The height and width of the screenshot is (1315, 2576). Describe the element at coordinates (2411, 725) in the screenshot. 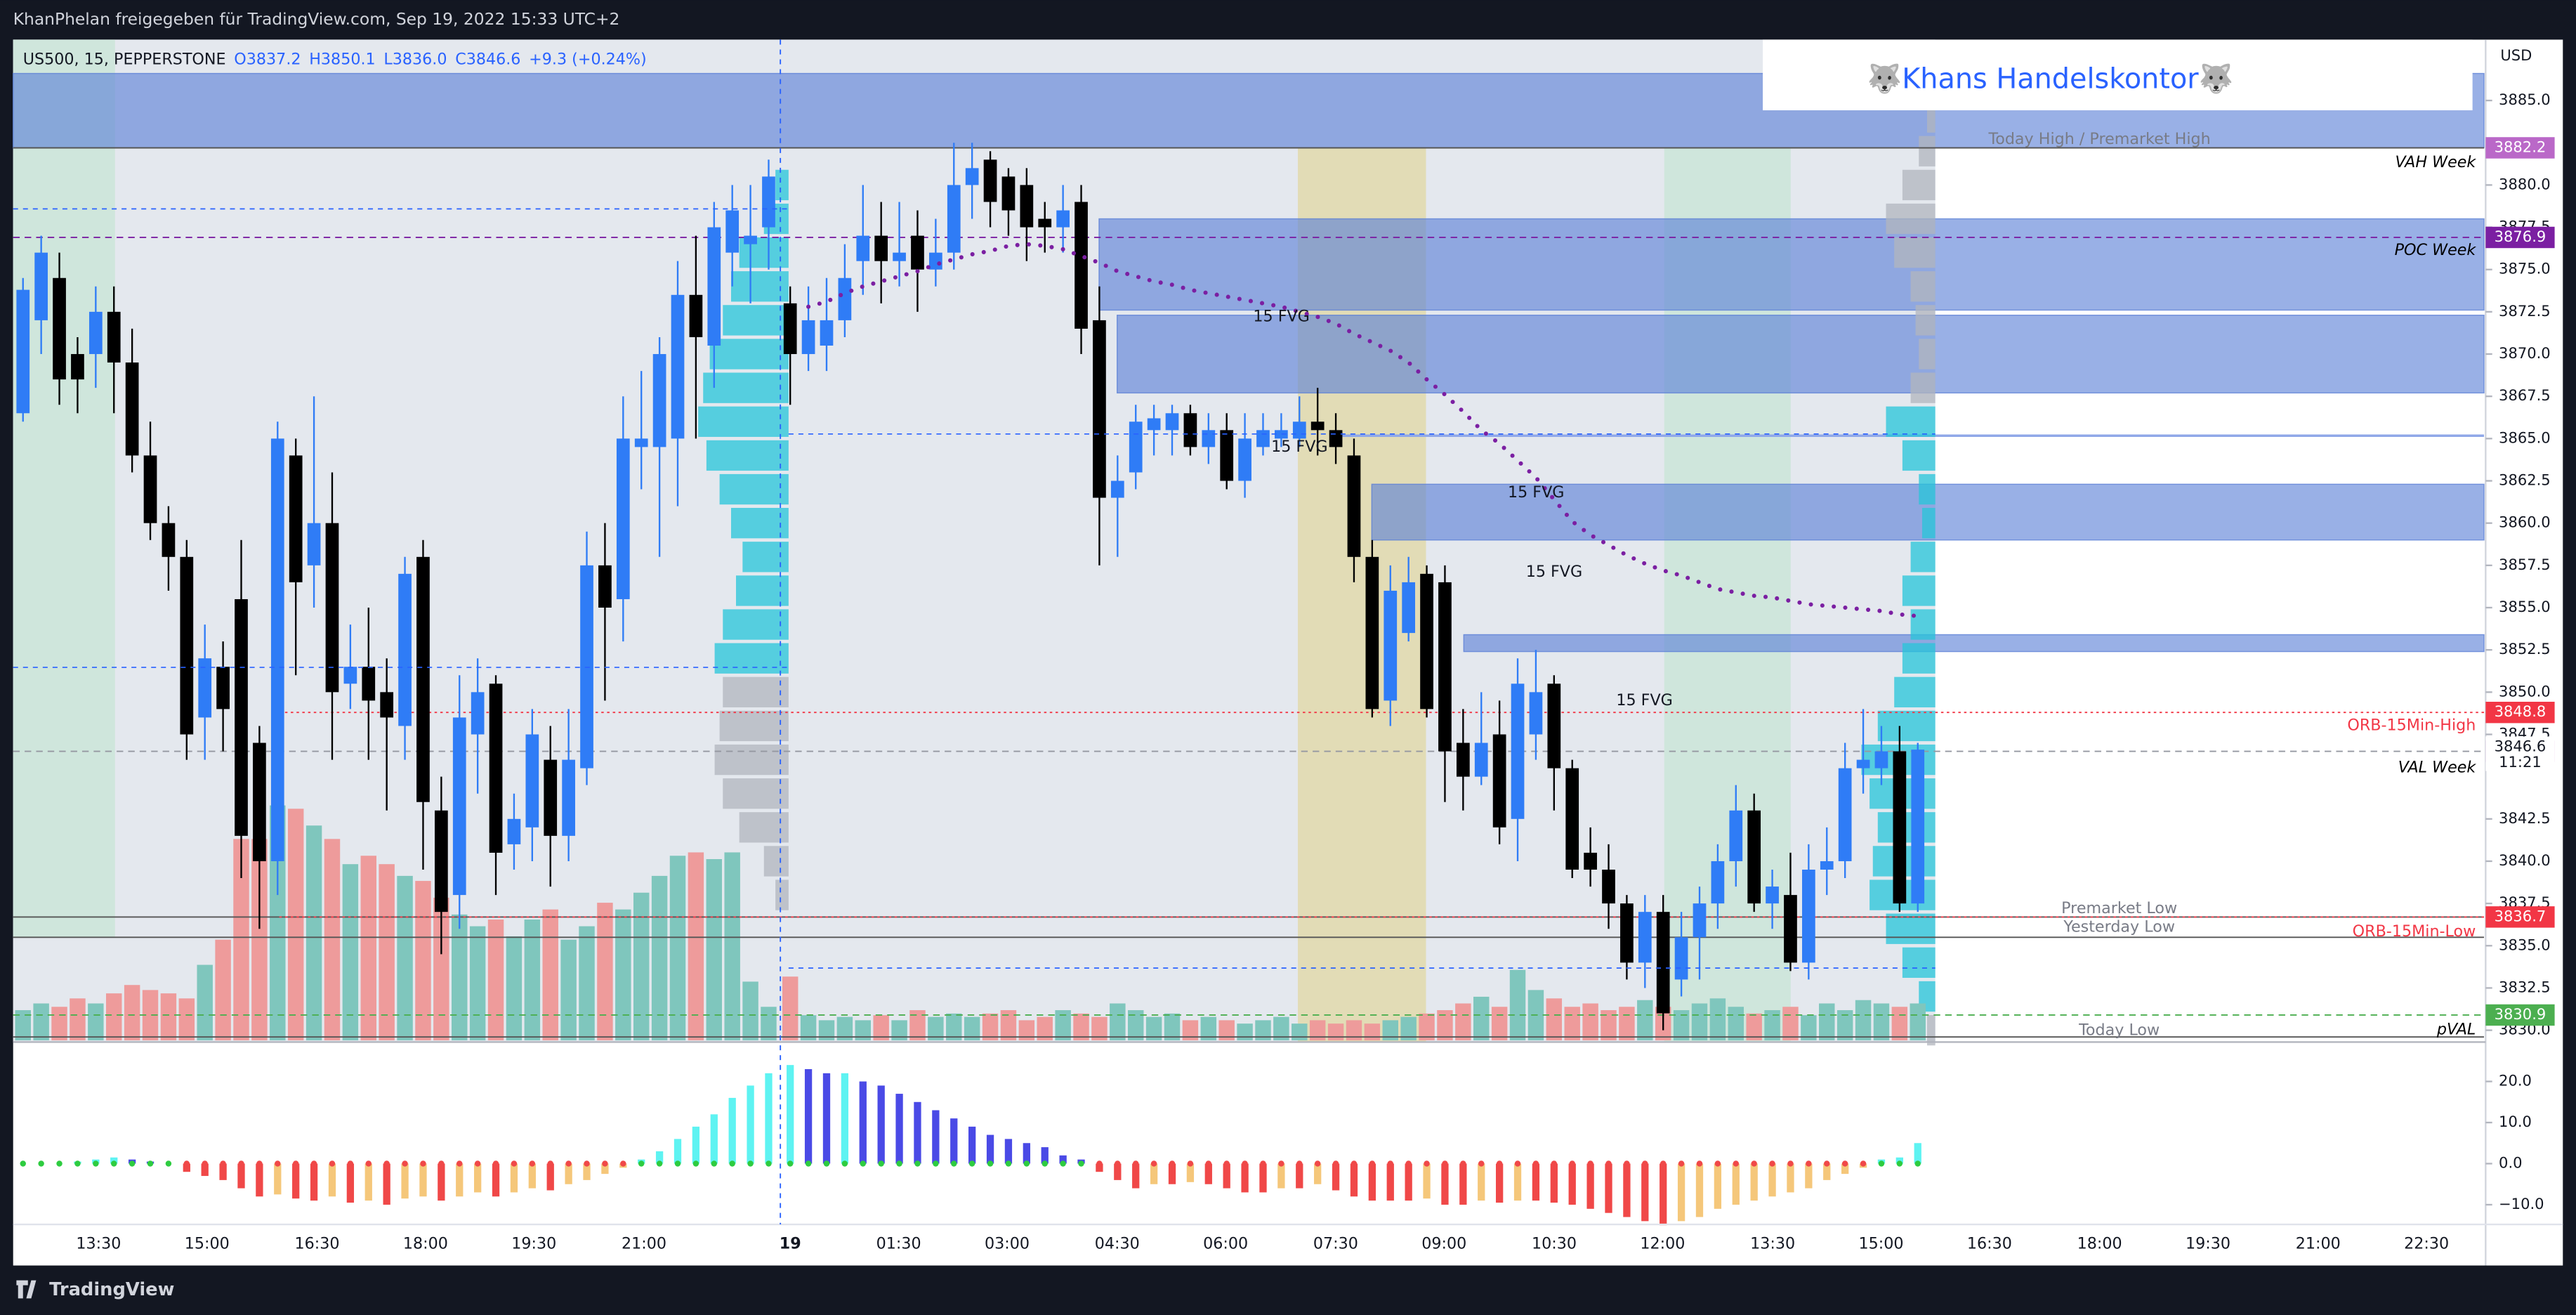

I see `level-label: ORB-15Min-High` at that location.